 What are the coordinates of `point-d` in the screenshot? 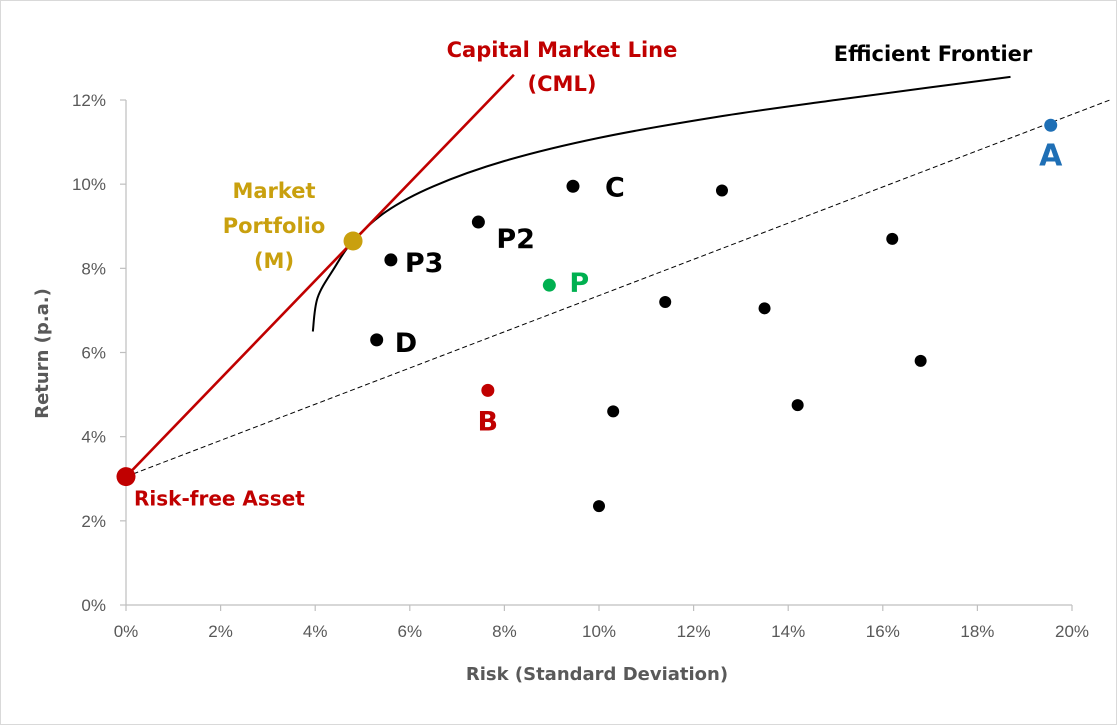 It's located at (377, 340).